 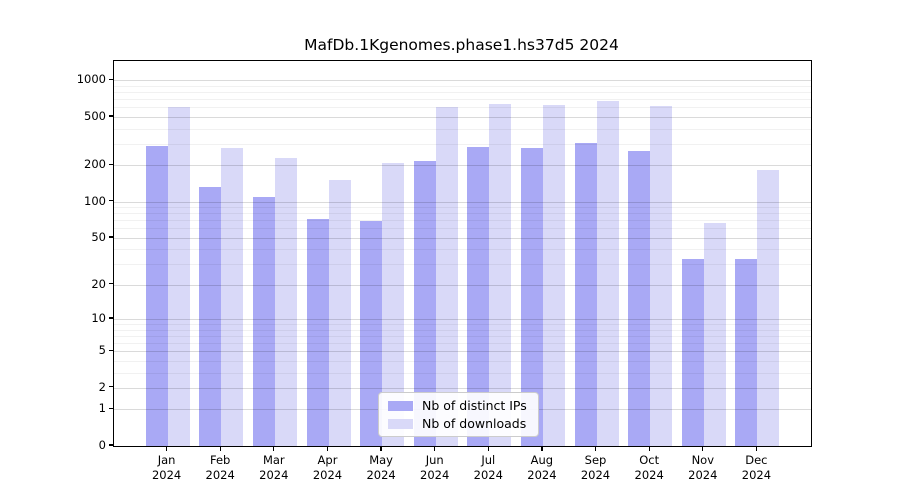 I want to click on bar-ips-feb, so click(x=210, y=316).